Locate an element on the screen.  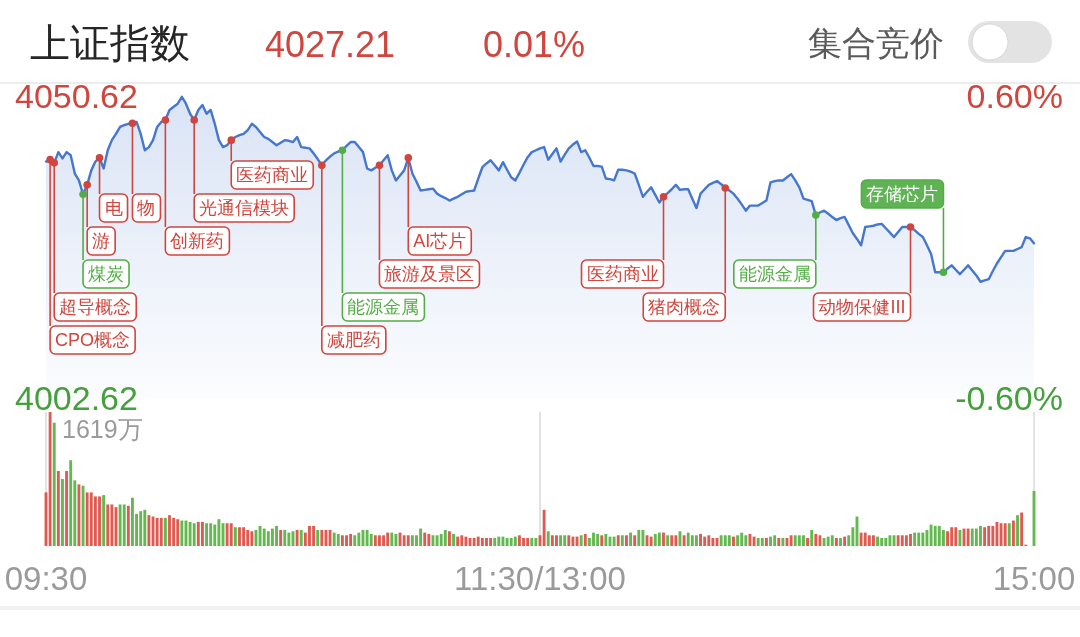
annotation: 光通信模块 is located at coordinates (244, 208).